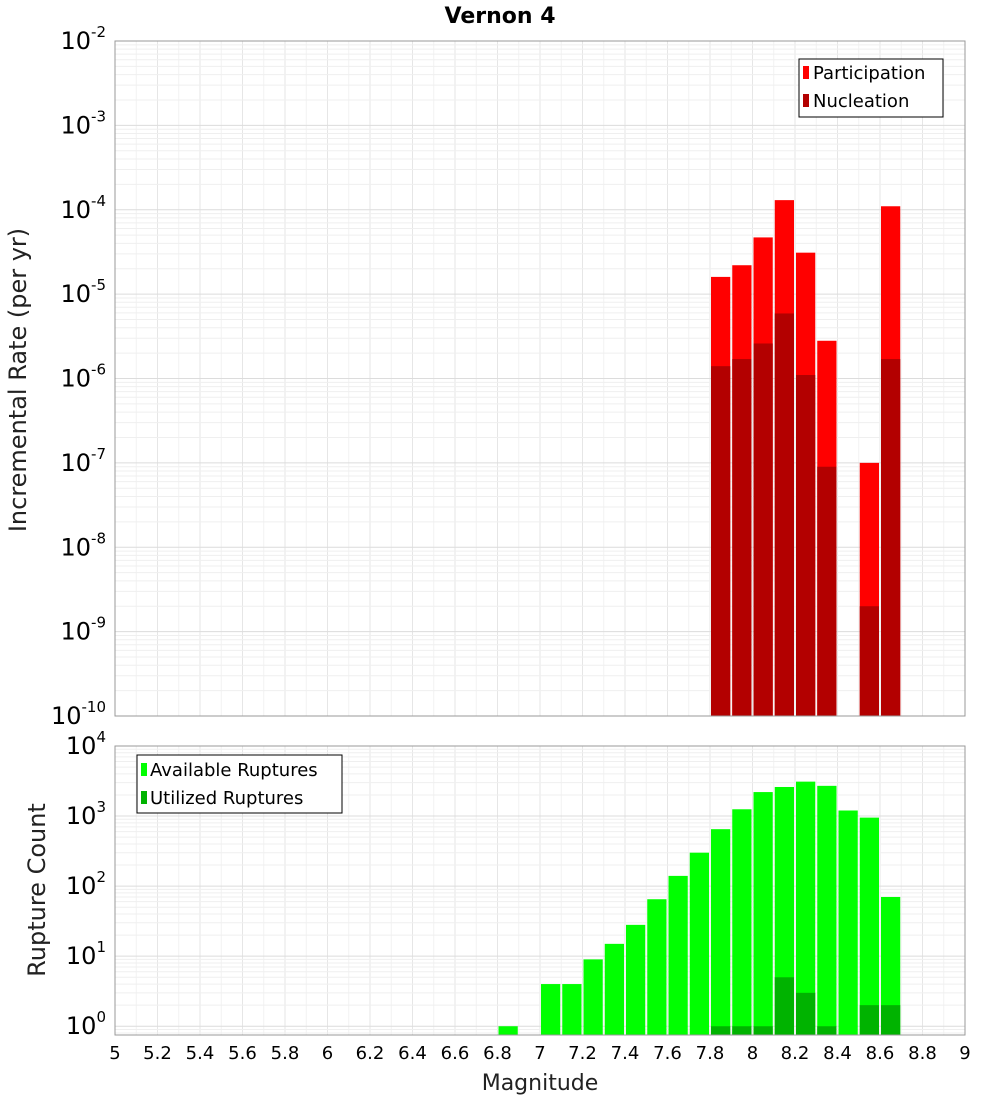  Describe the element at coordinates (78, 714) in the screenshot. I see `top-y-tick-label: 10⁻¹⁰` at that location.